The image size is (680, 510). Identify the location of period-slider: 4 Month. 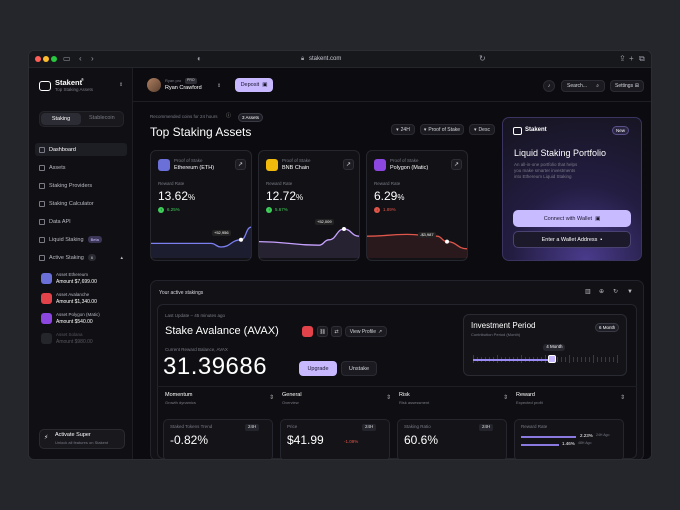
(545, 355).